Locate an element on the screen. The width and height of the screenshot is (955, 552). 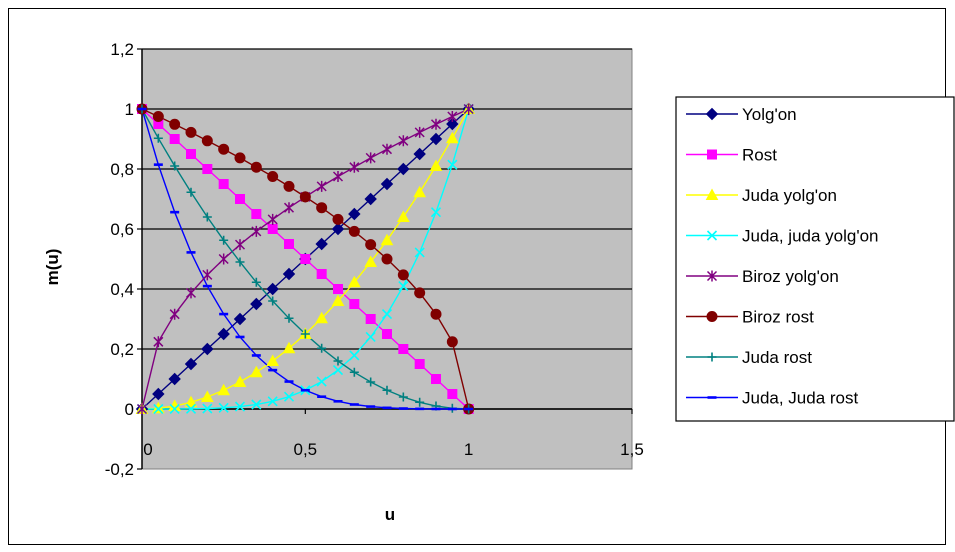
legend-label: Juda, juda yolg'on is located at coordinates (810, 236).